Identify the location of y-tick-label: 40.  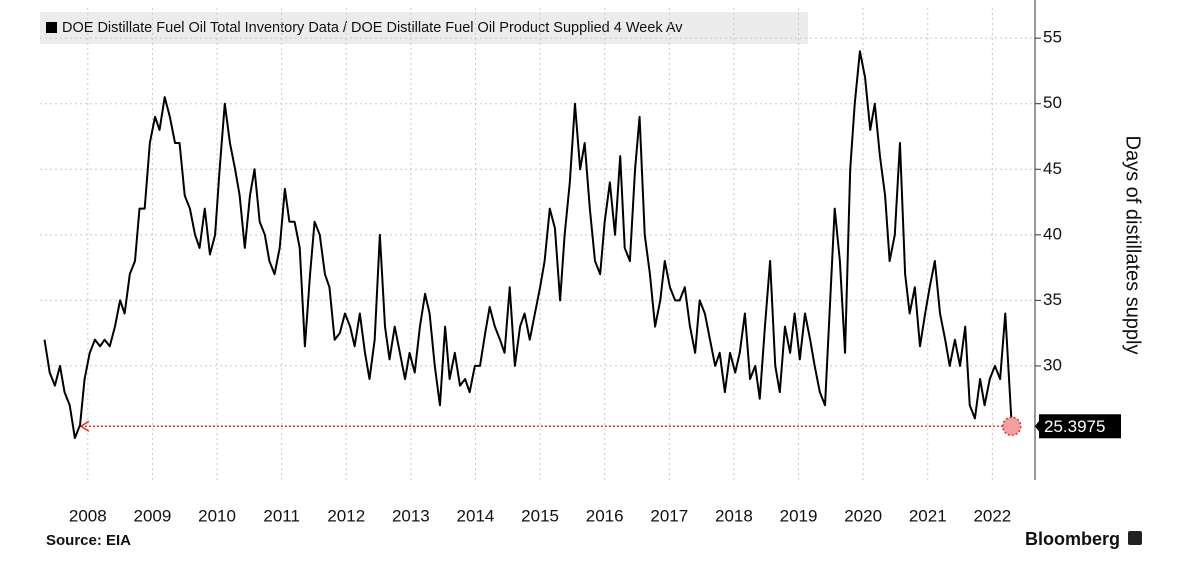
(1052, 233).